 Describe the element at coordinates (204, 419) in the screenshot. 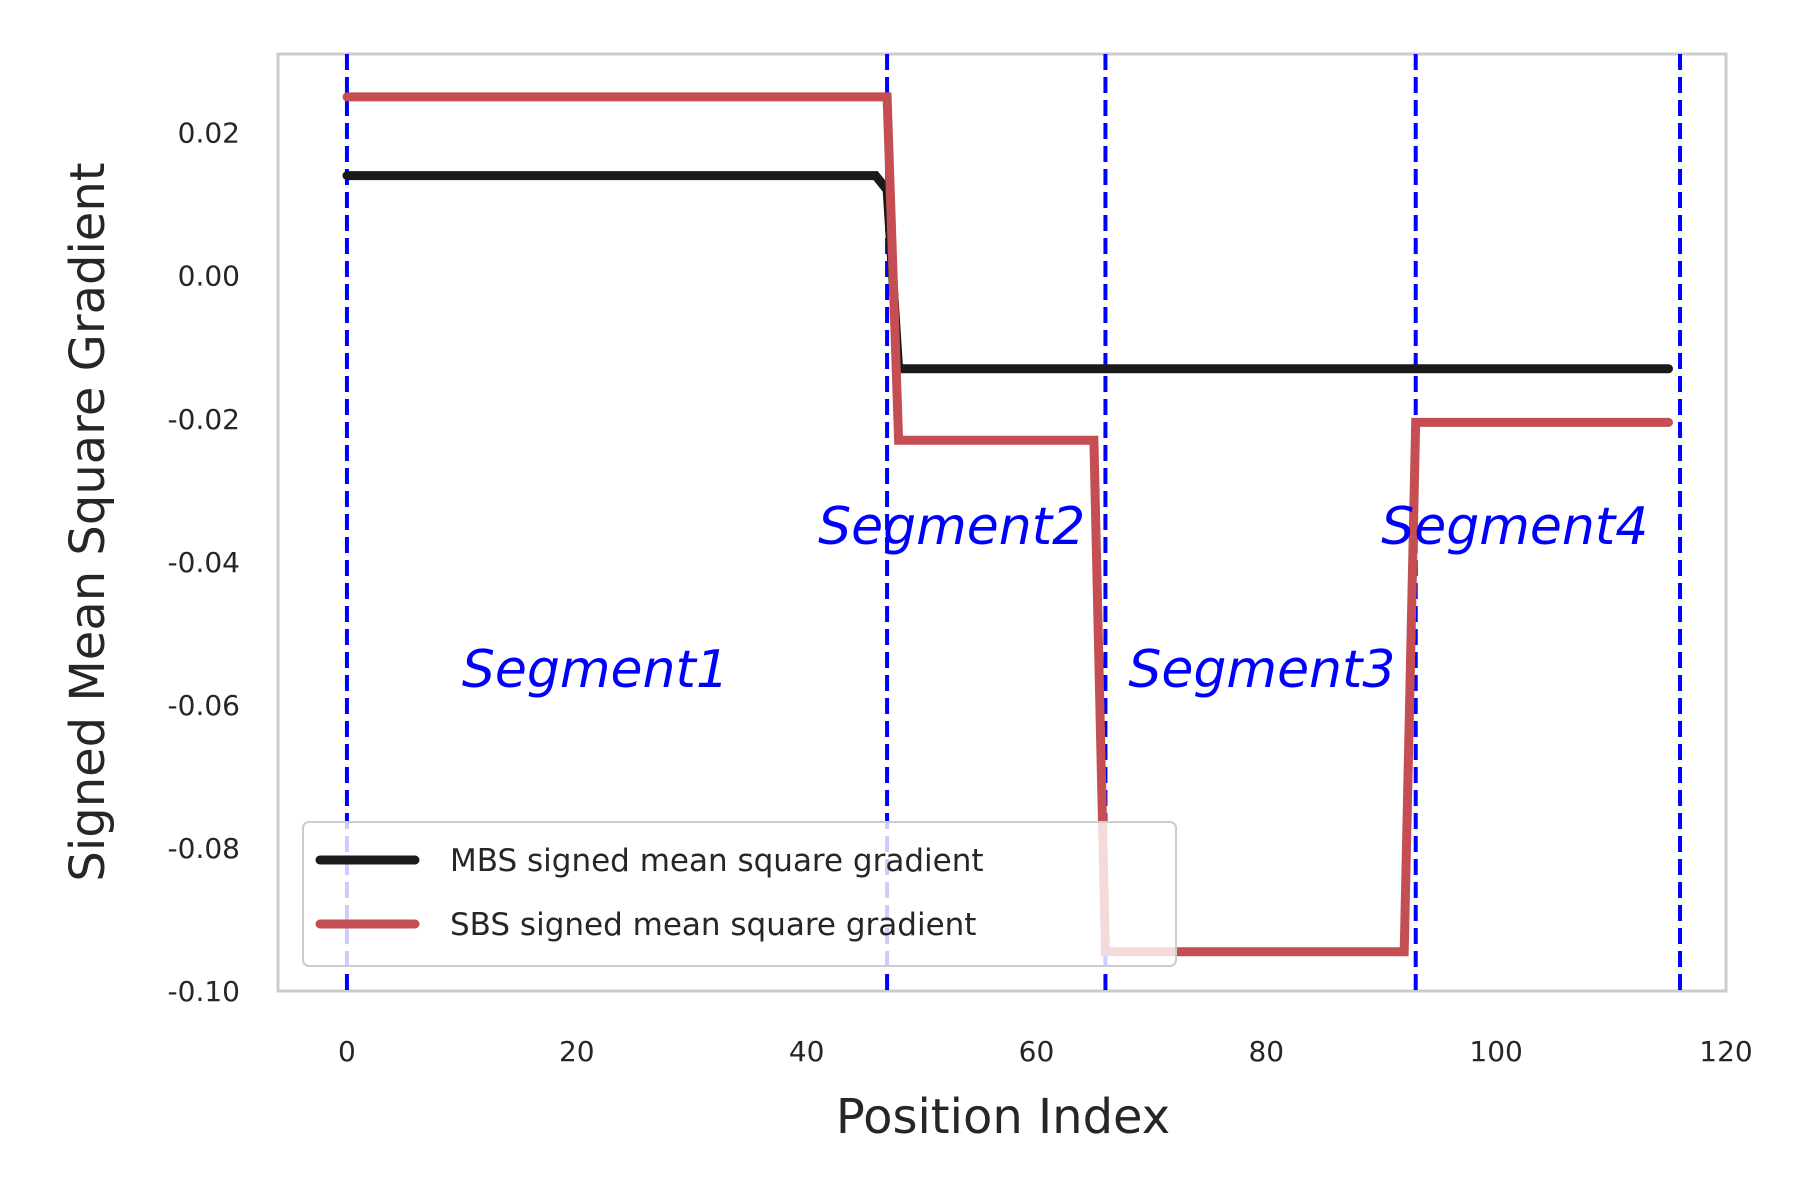

I see `y-tick-label: -0.02` at that location.